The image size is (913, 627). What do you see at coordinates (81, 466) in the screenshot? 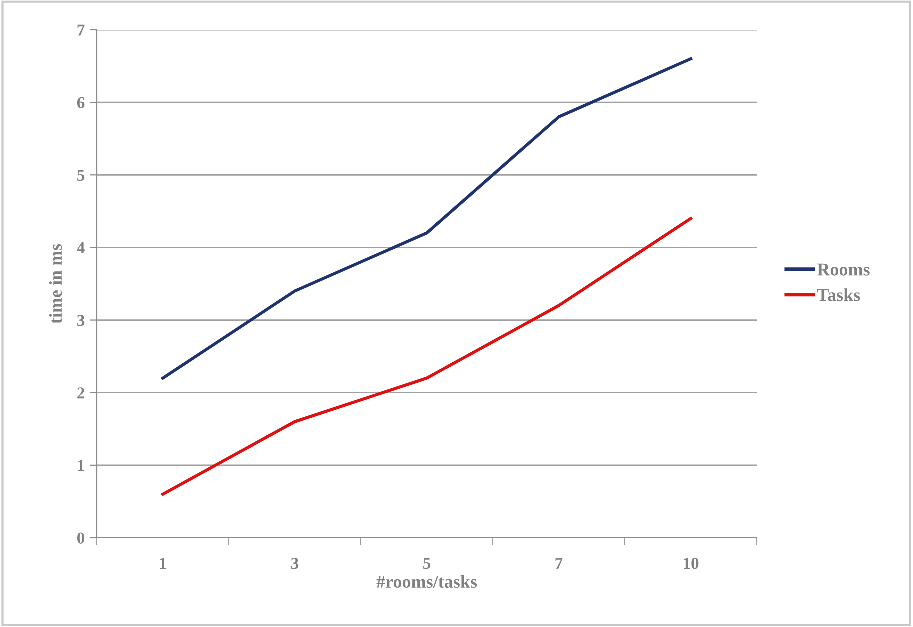
I see `y-tick-label: 1` at bounding box center [81, 466].